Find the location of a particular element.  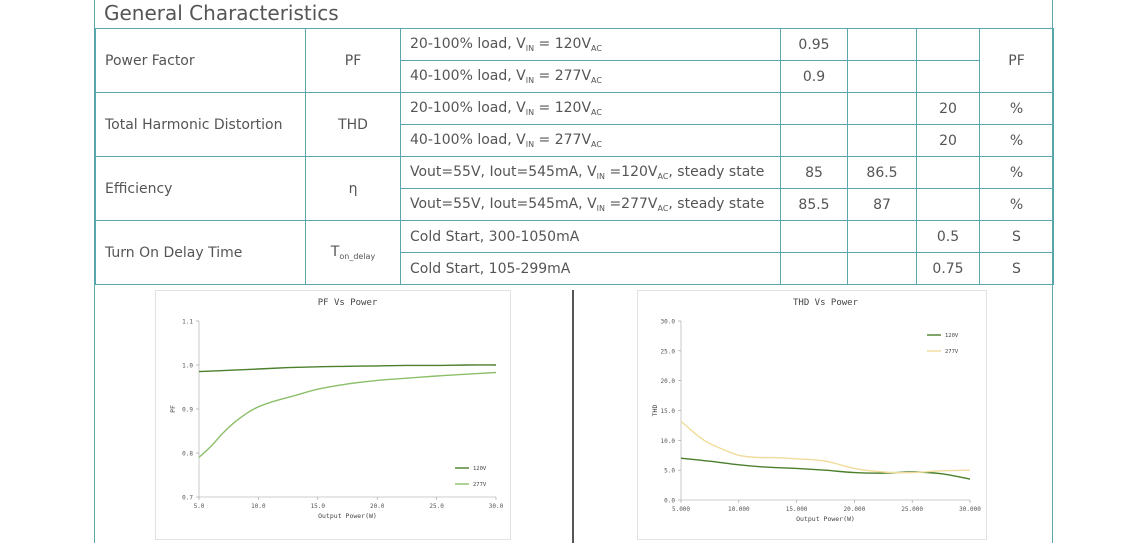

condition-cond-pre: Cold Start, 300-1050mA is located at coordinates (494, 237).